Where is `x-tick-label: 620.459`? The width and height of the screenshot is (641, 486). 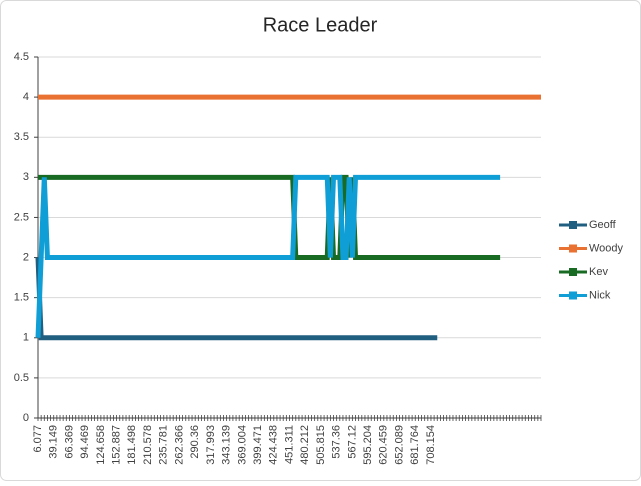
x-tick-label: 620.459 is located at coordinates (384, 445).